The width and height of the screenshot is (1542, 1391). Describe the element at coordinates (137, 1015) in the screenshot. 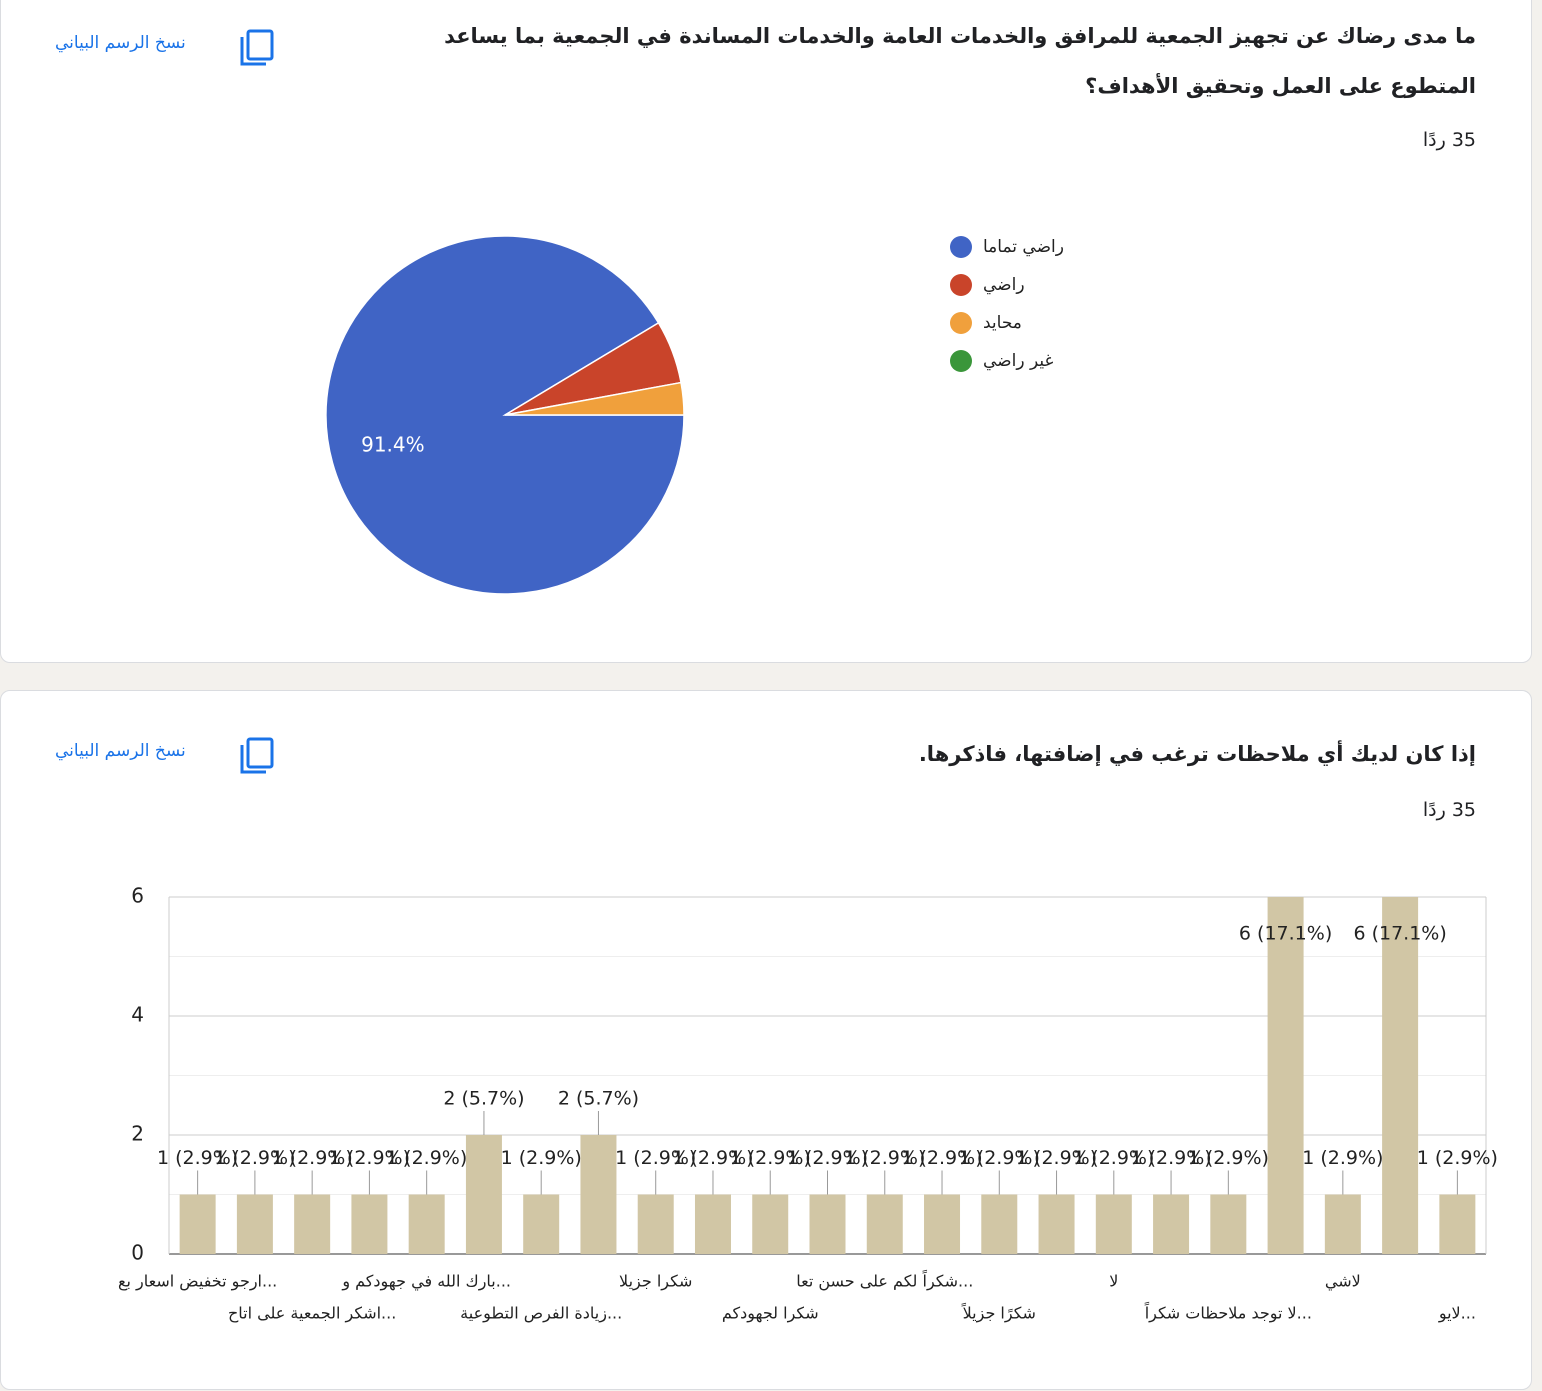

I see `y-tick-label: 4` at that location.